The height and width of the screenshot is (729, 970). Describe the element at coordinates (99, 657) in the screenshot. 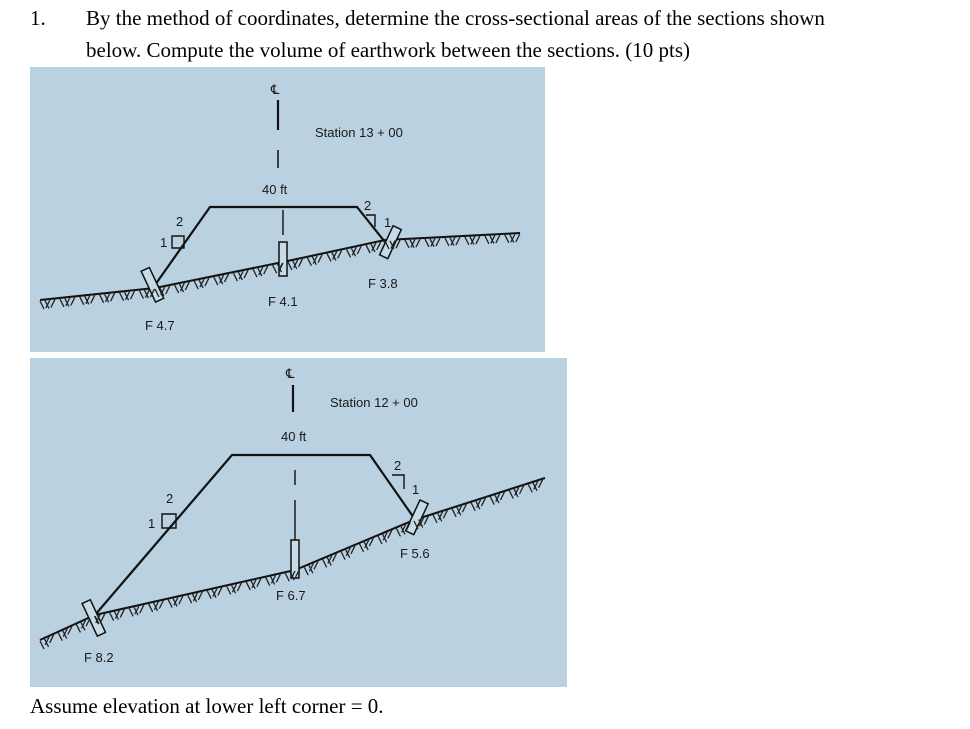

I see `fill-left-label: F 8.2` at that location.